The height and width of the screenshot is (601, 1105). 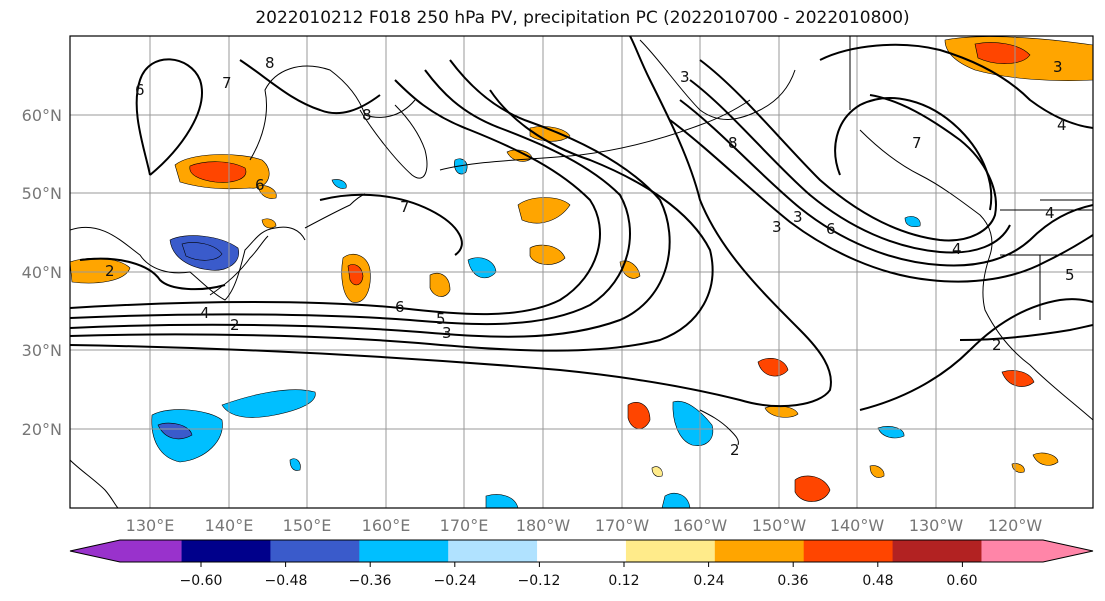 What do you see at coordinates (700, 525) in the screenshot?
I see `lon-label: 160°W` at bounding box center [700, 525].